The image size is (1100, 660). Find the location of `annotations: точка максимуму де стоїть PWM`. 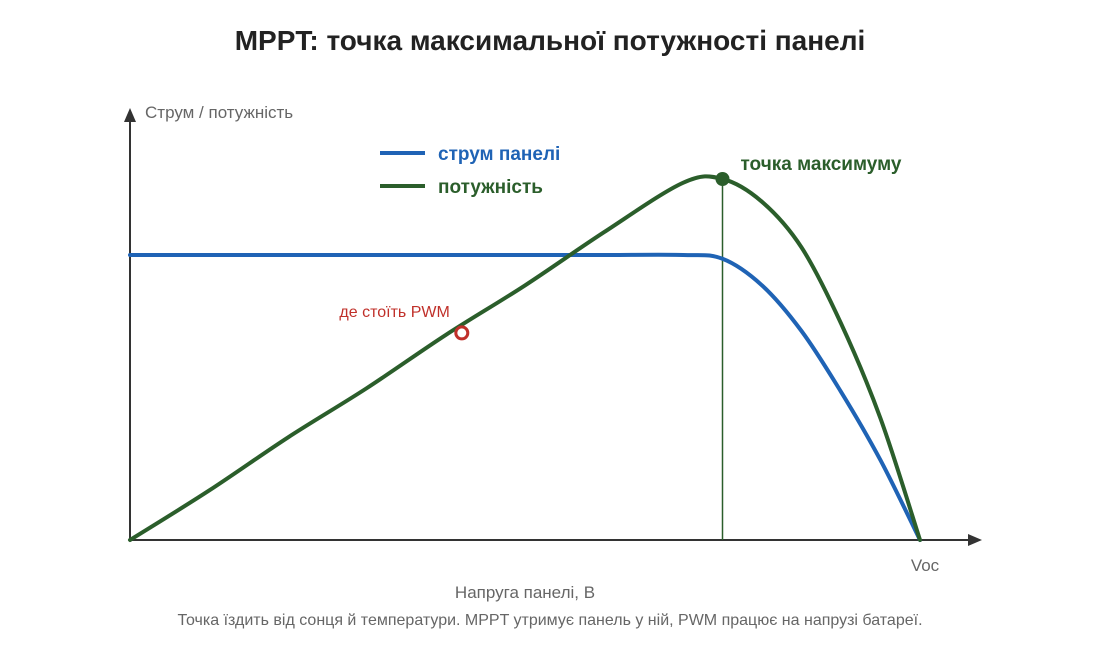

annotations: точка максимуму де стоїть PWM is located at coordinates (620, 247).